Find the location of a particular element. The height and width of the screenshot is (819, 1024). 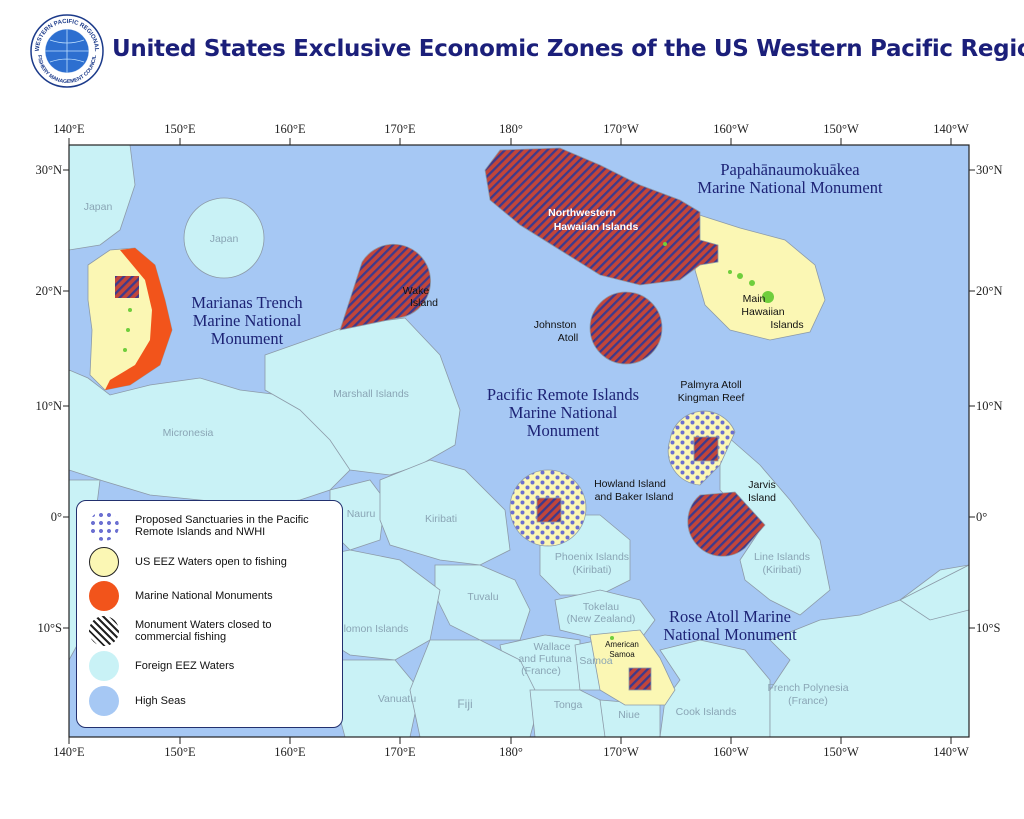

bottom-tick-label: 160°W is located at coordinates (731, 752).